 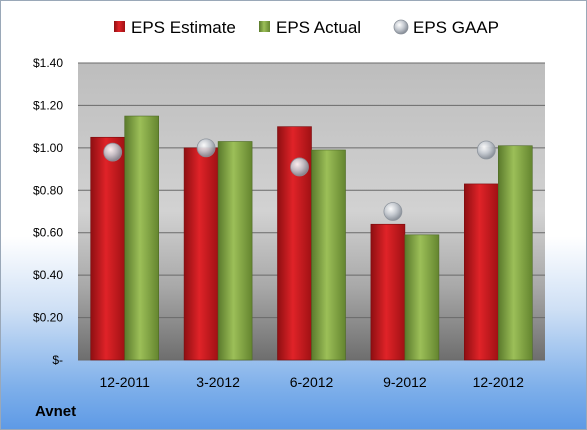 What do you see at coordinates (48, 318) in the screenshot?
I see `y-tick-label: $0.20` at bounding box center [48, 318].